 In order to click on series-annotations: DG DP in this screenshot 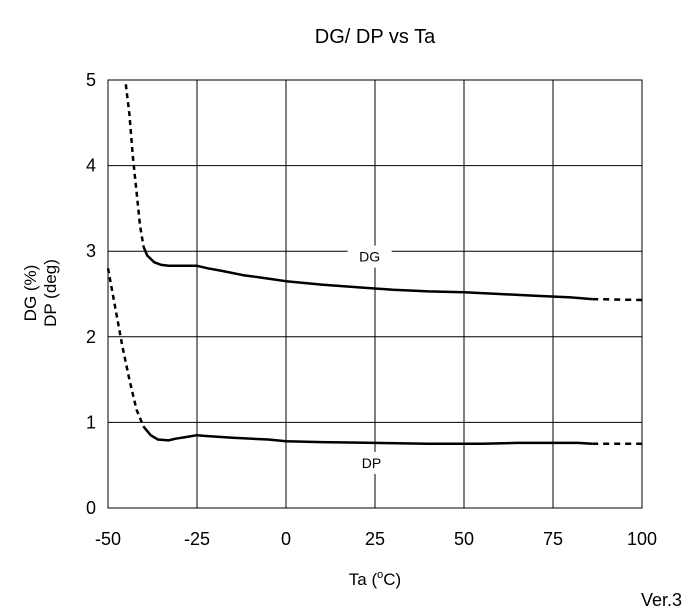, I will do `click(370, 359)`.